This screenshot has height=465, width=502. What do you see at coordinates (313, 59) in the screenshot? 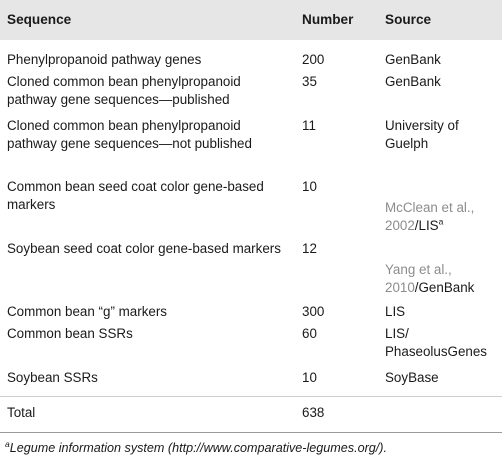
I see `number-cell: 200` at bounding box center [313, 59].